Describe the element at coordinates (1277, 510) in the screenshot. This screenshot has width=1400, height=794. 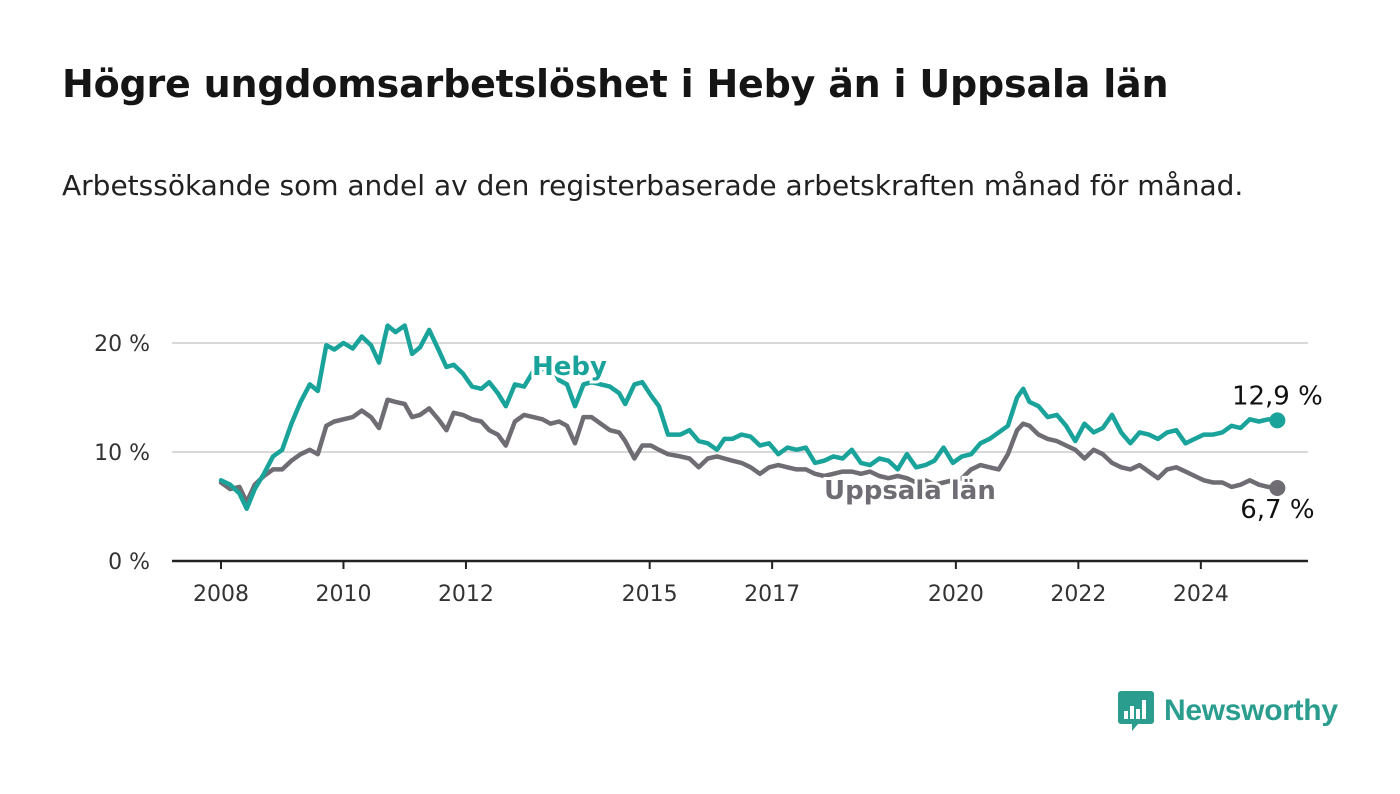
I see `end-value-uppsala-lan: 6,7 %` at that location.